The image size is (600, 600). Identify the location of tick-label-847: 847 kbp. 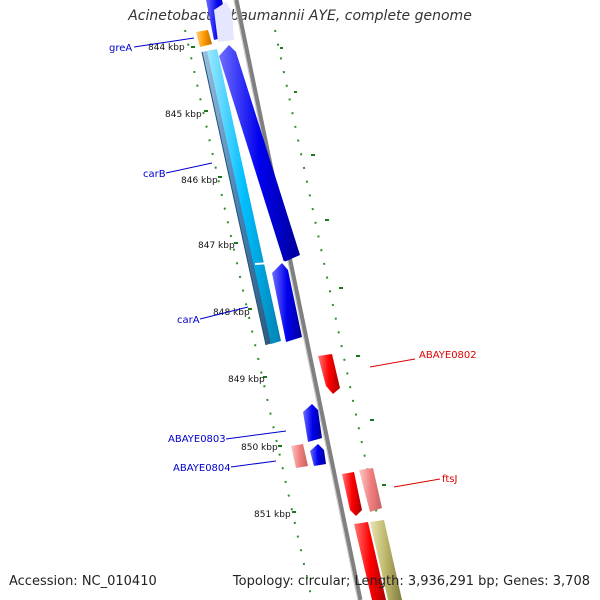
(216, 246).